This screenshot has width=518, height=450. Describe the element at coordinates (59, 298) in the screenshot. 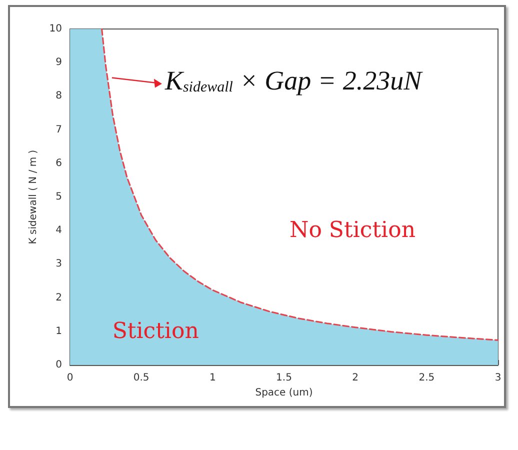

I see `y-tick-label: 2` at that location.